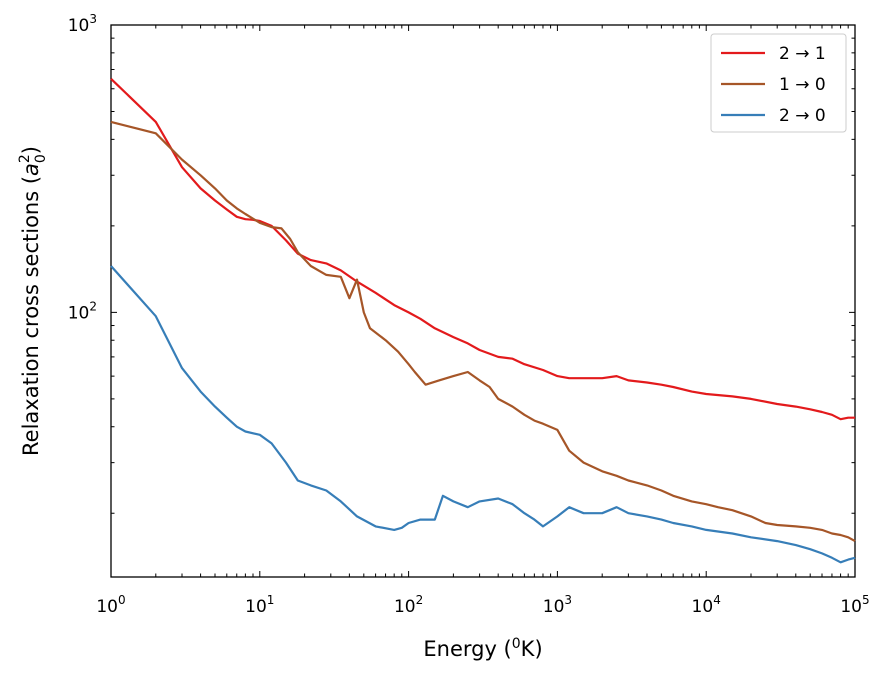  What do you see at coordinates (854, 605) in the screenshot?
I see `x-tick-label-5: 10⁵` at bounding box center [854, 605].